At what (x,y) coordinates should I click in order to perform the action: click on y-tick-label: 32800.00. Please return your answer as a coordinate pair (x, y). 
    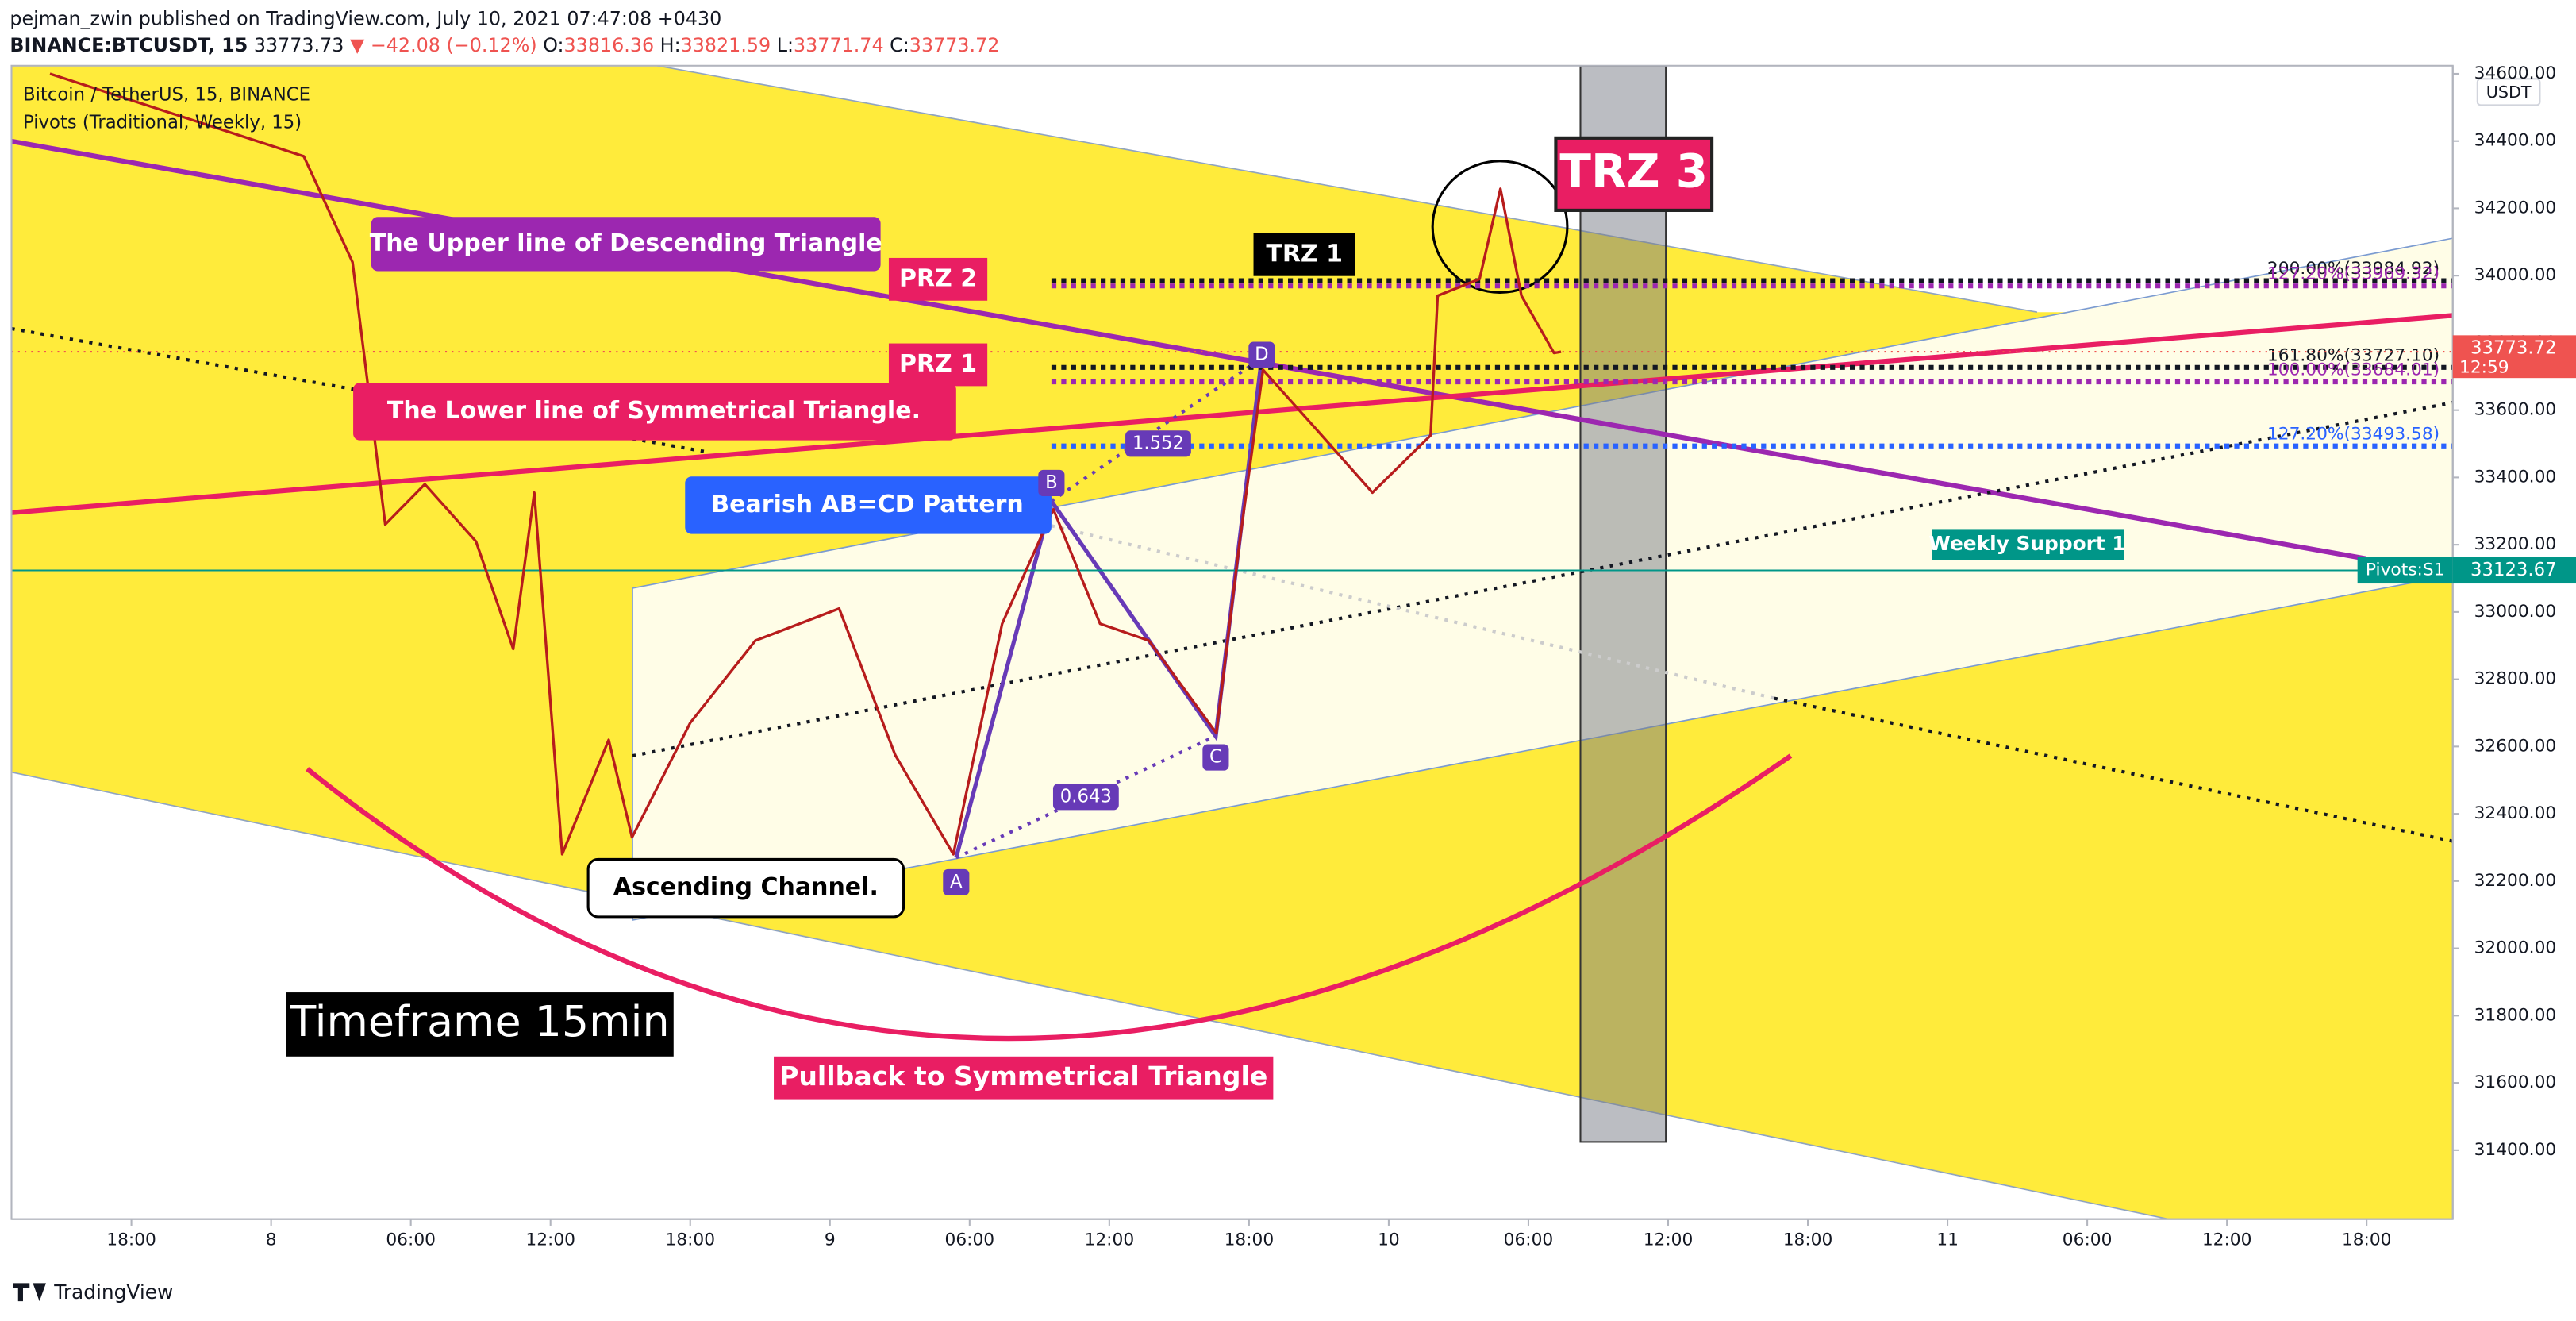
    Looking at the image, I should click on (2515, 679).